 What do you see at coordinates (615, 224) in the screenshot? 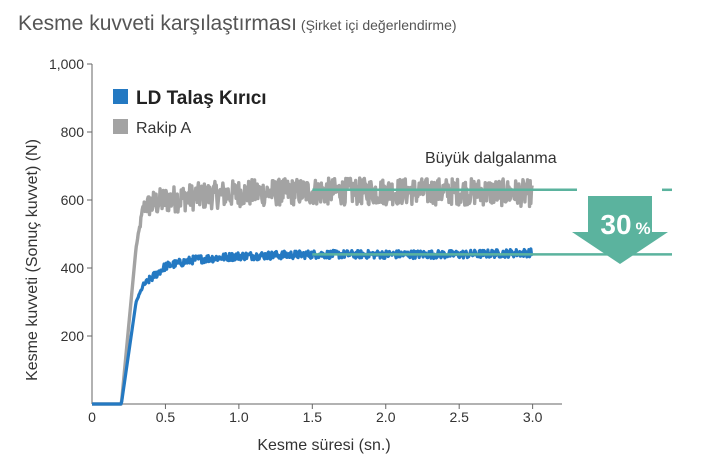
I see `reduction-value: 30` at bounding box center [615, 224].